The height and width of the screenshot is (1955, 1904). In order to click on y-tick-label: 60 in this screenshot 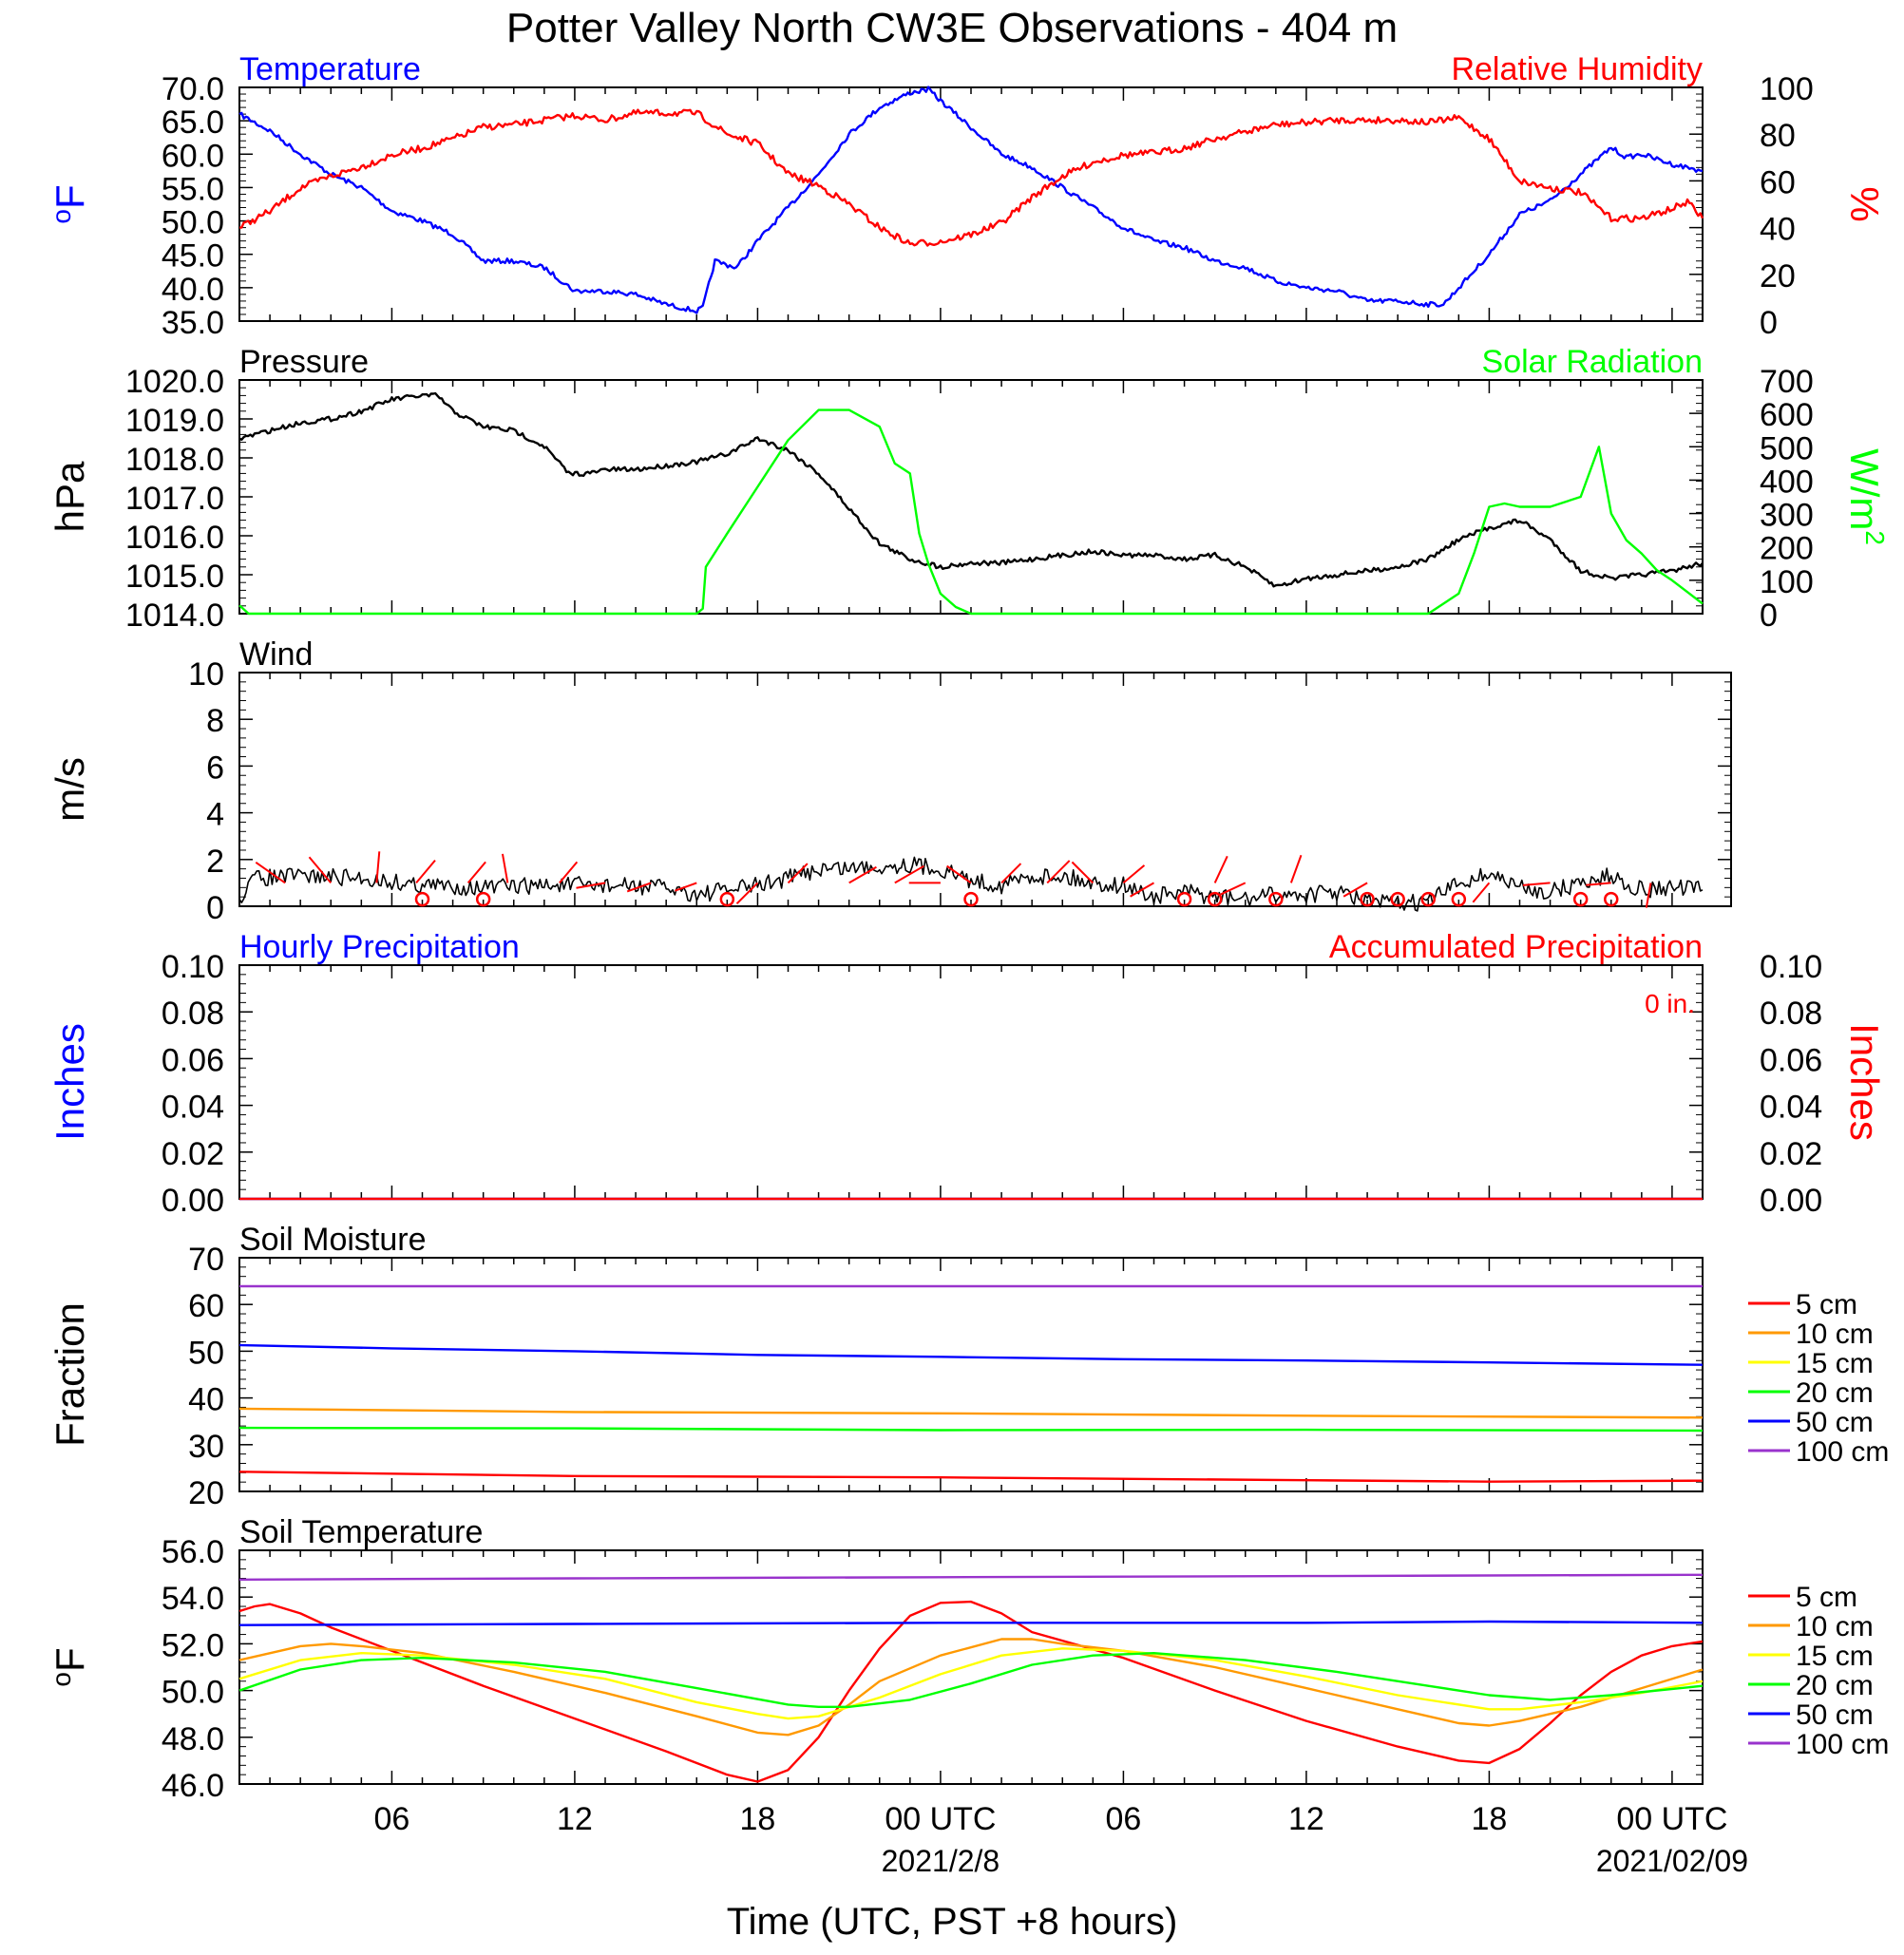, I will do `click(206, 1306)`.